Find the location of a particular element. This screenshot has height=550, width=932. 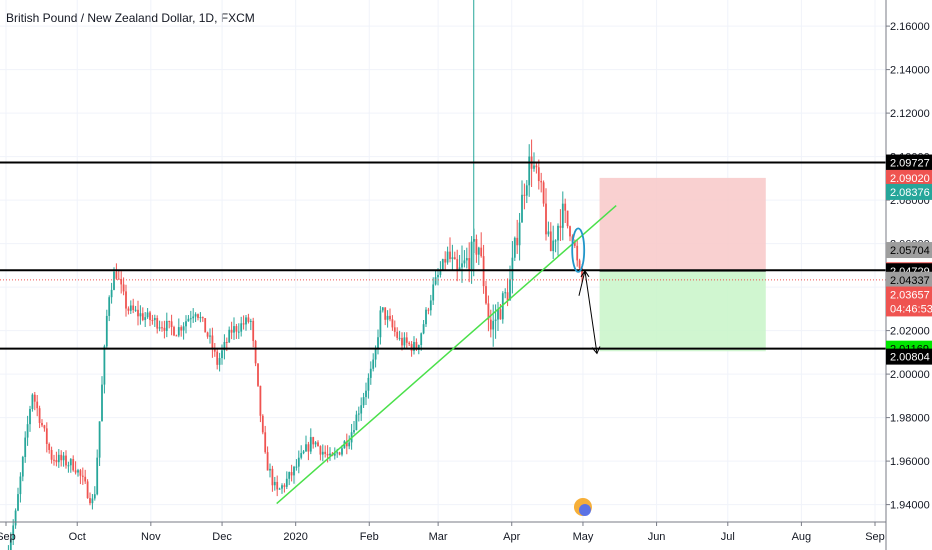

time-axis: Sep Oct Nov Dec 2020 Feb Mar Apr May Jun Jul Aug Sep is located at coordinates (443, 532).